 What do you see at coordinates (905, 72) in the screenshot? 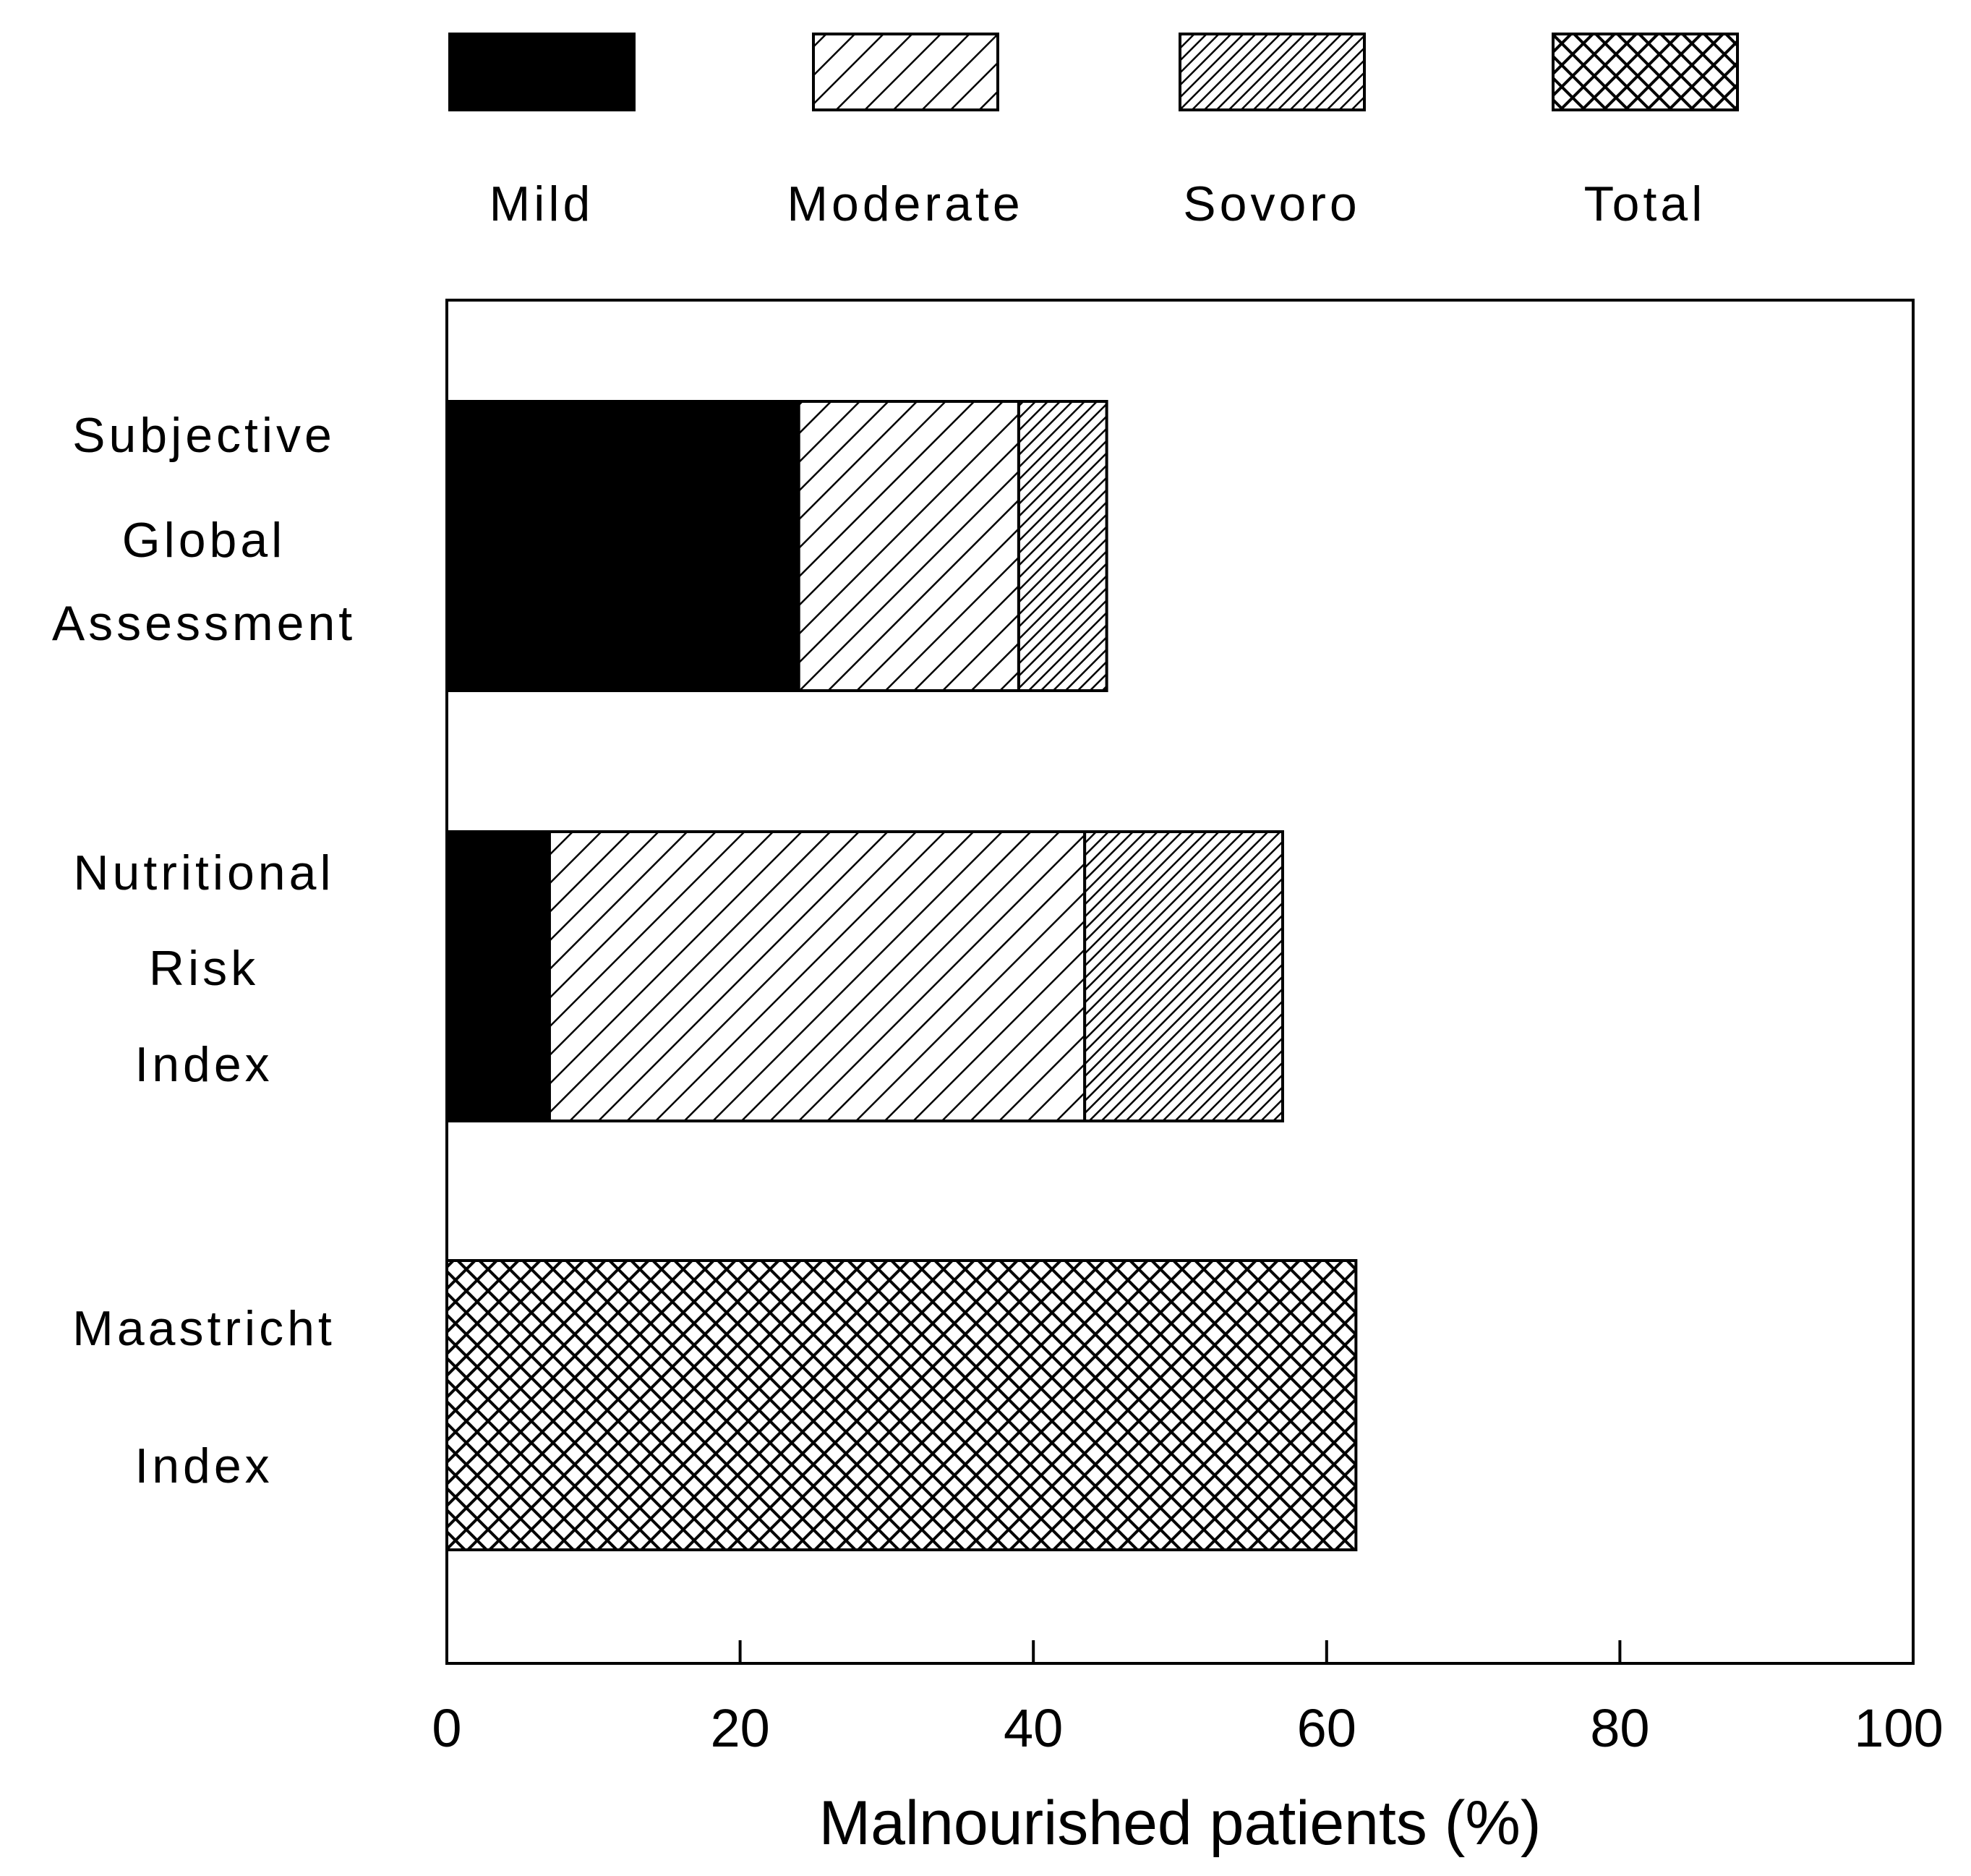
I see `legend-swatch-moderate` at bounding box center [905, 72].